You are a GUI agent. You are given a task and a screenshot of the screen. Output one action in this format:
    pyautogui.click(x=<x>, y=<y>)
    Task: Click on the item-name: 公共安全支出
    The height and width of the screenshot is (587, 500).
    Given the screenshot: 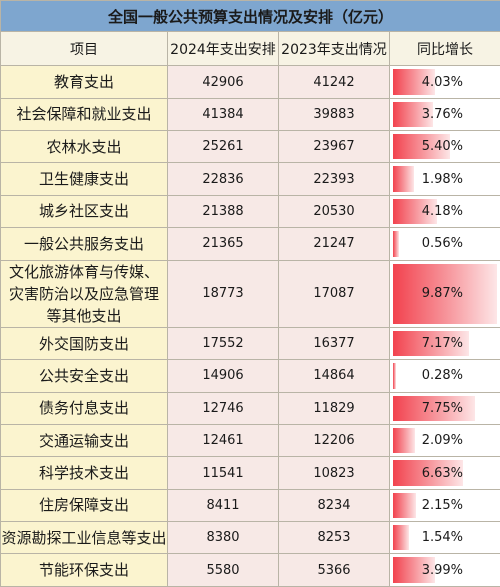 What is the action you would take?
    pyautogui.click(x=84, y=376)
    